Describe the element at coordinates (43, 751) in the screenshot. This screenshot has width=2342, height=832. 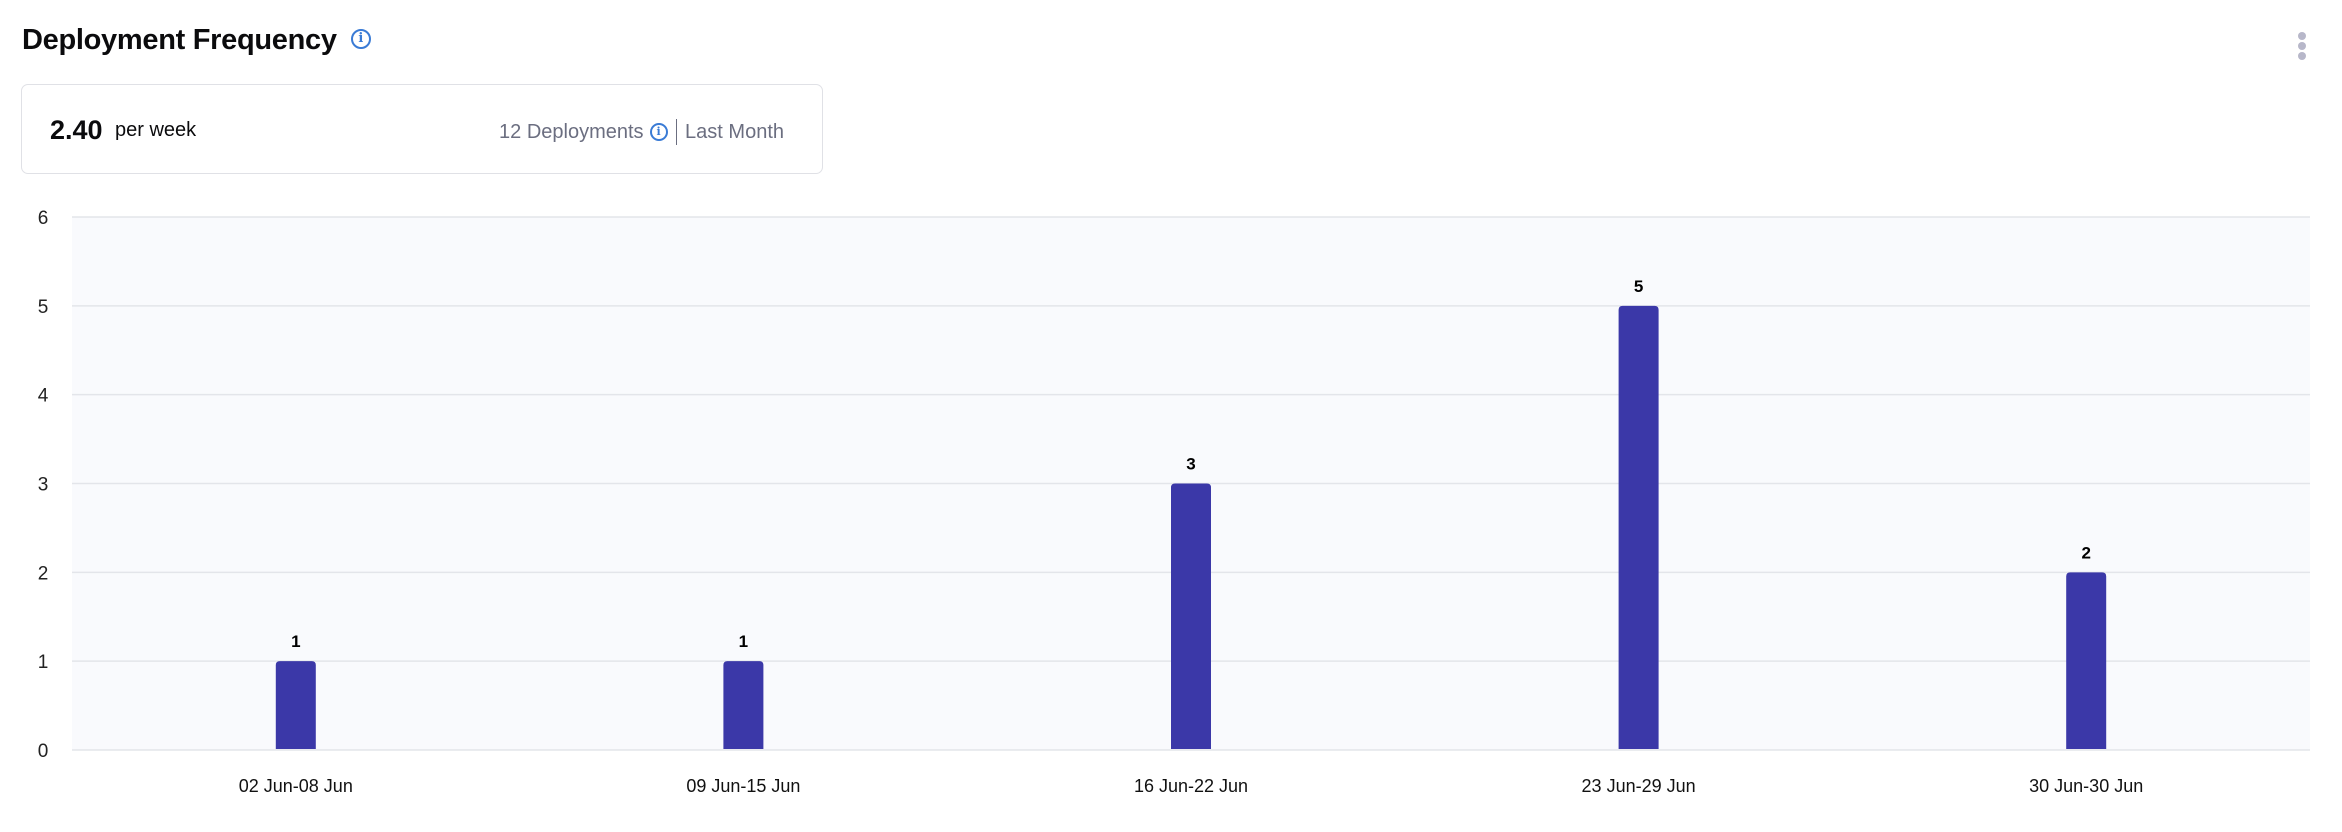
I see `y-tick-label: 0` at that location.